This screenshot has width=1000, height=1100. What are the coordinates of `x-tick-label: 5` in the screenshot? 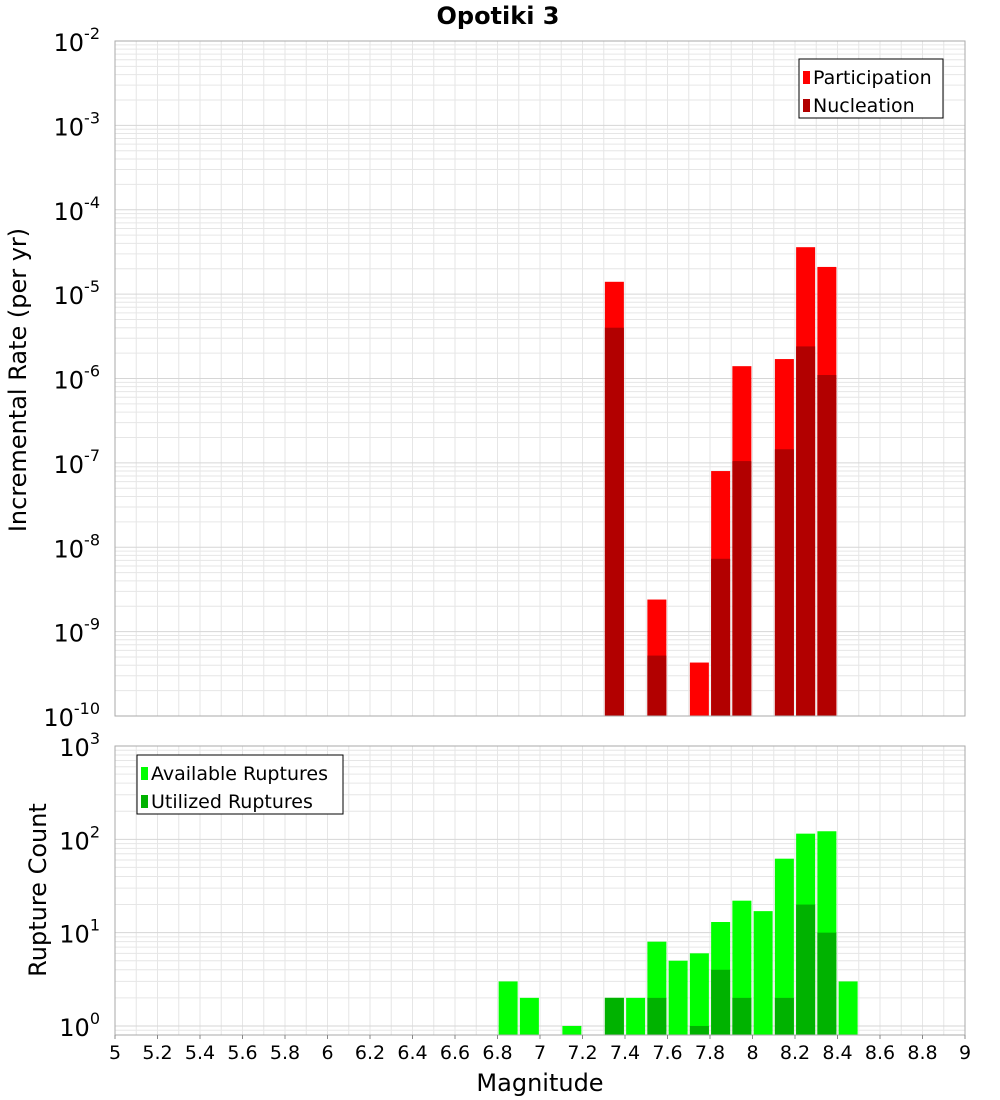 It's located at (115, 1053).